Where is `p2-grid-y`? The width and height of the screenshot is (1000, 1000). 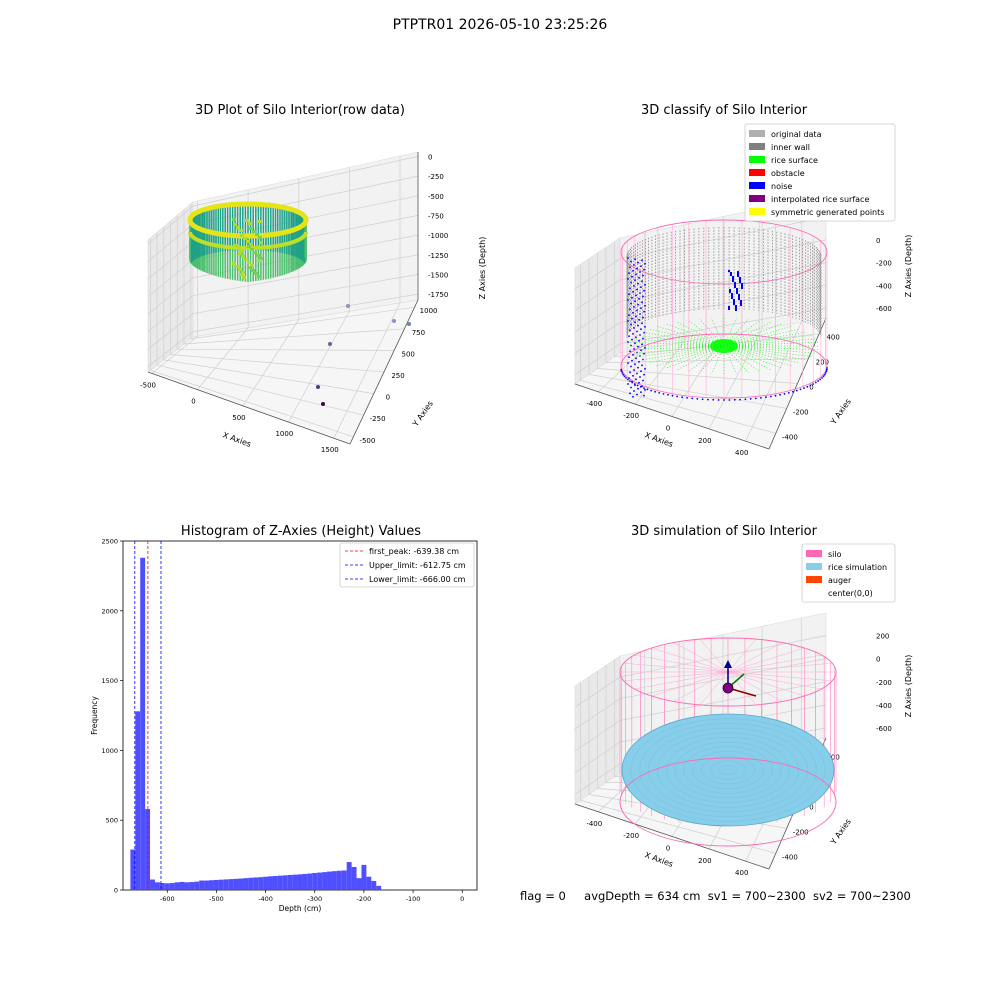
p2-grid-y is located at coordinates (697, 318).